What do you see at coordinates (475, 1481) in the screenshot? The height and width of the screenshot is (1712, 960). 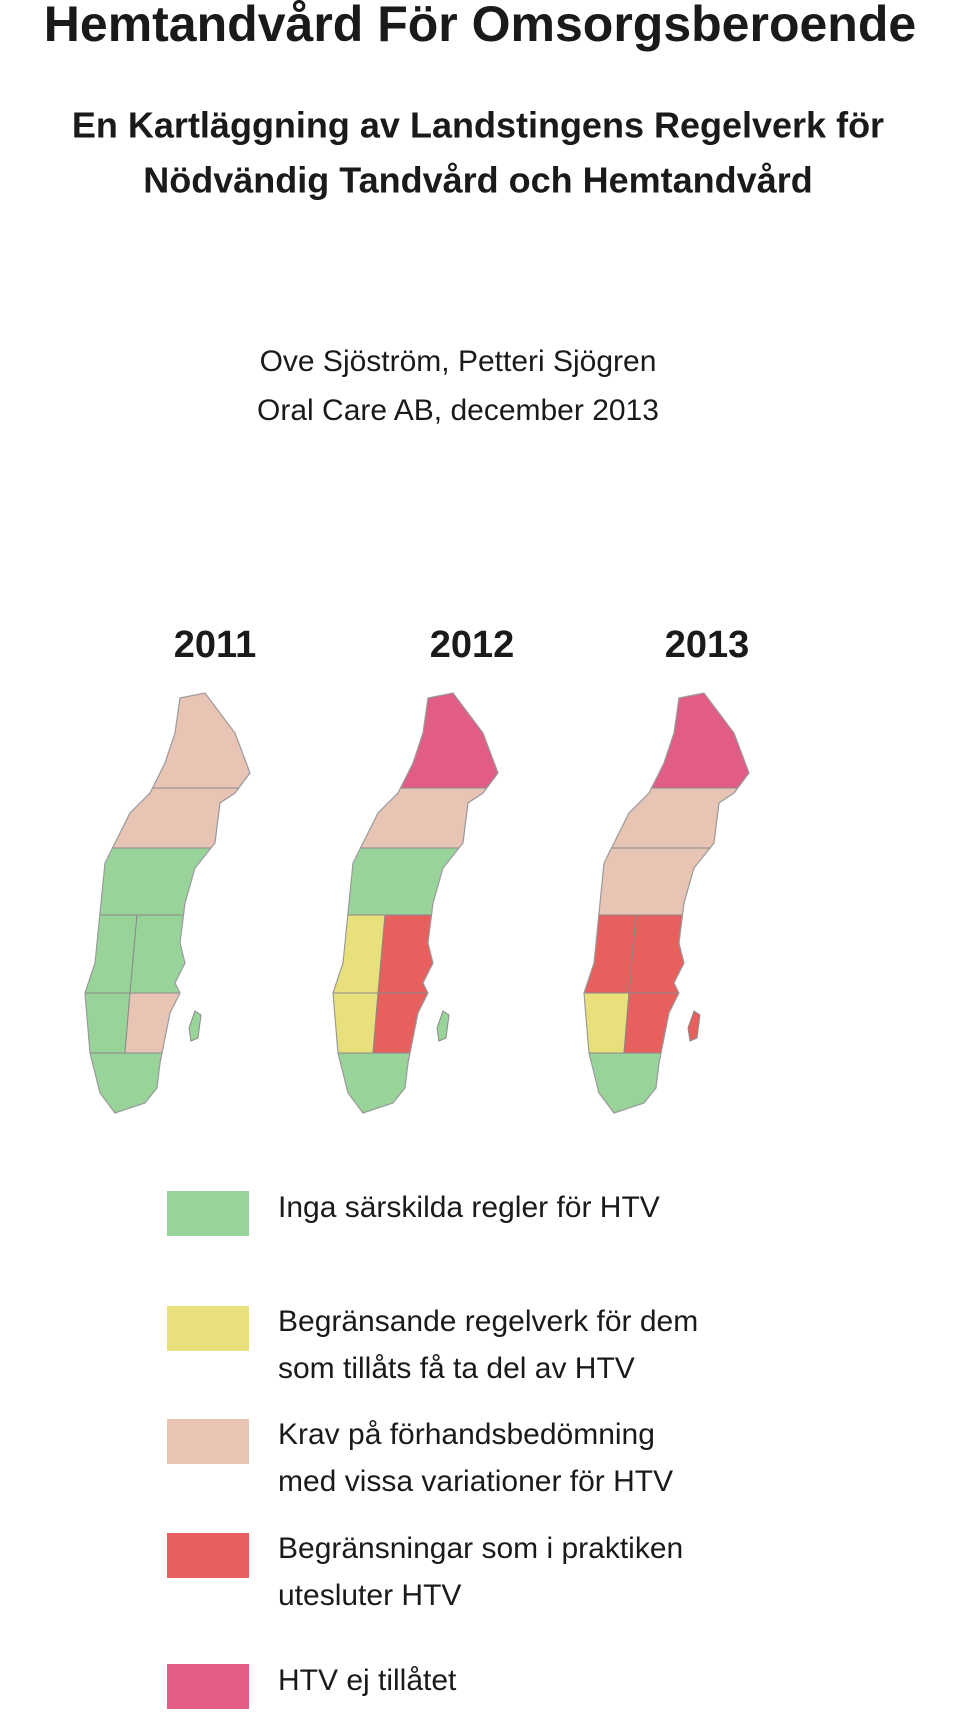 I see `legend-label: med vissa variationer för HTV` at bounding box center [475, 1481].